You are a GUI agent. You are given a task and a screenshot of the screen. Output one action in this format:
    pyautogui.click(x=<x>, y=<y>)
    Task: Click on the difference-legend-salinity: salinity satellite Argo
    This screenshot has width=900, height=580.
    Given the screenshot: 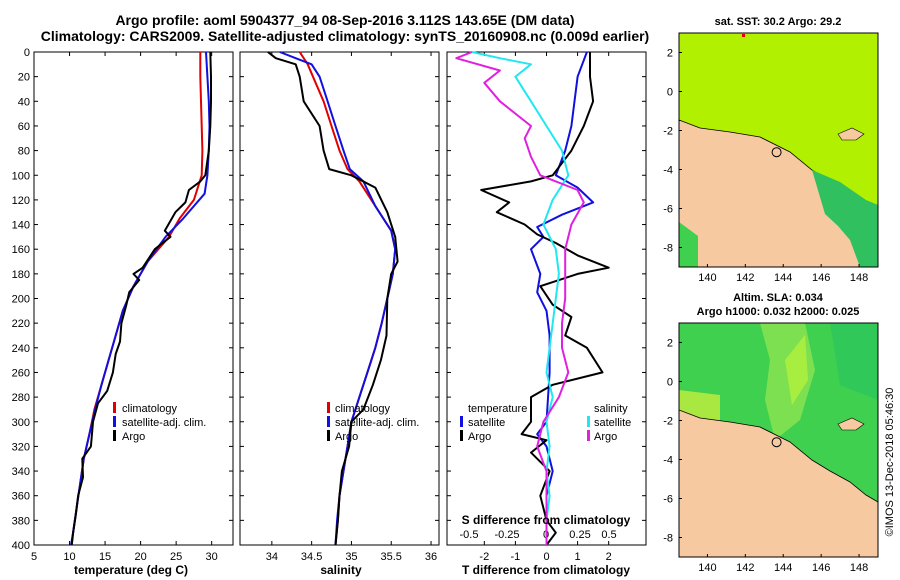 What is the action you would take?
    pyautogui.click(x=609, y=423)
    